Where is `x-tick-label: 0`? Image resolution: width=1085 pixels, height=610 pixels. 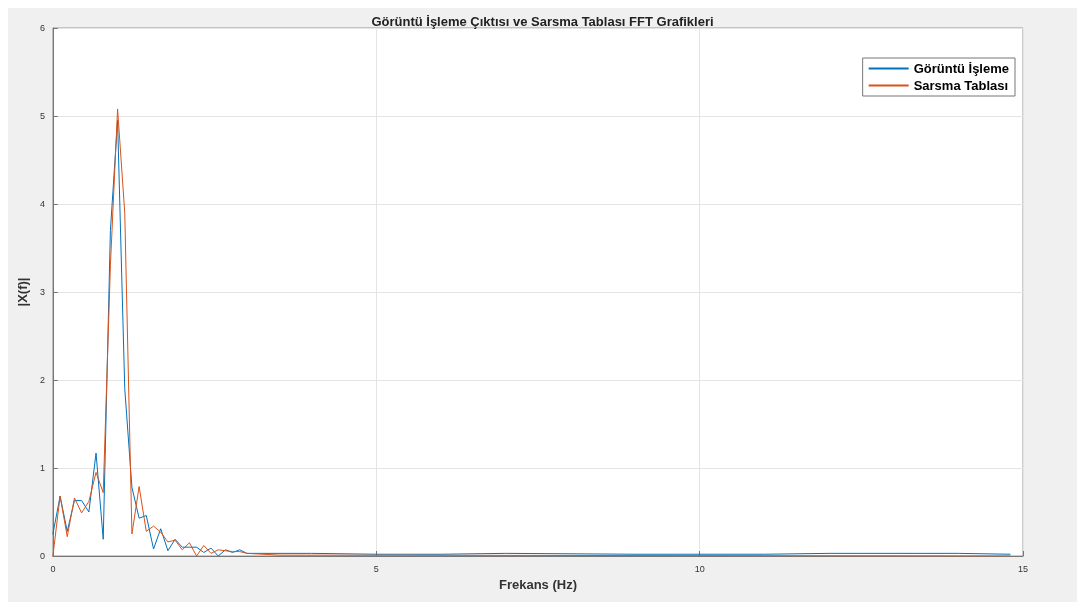 x-tick-label: 0 is located at coordinates (53, 568).